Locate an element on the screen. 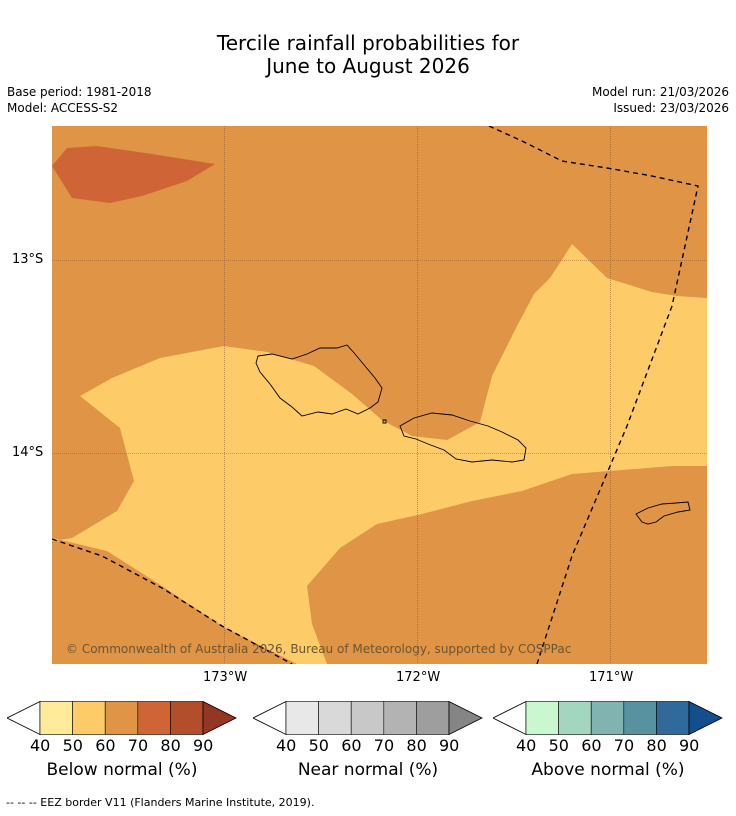 This screenshot has height=816, width=736. near-normal-tick-label: 70 is located at coordinates (384, 745).